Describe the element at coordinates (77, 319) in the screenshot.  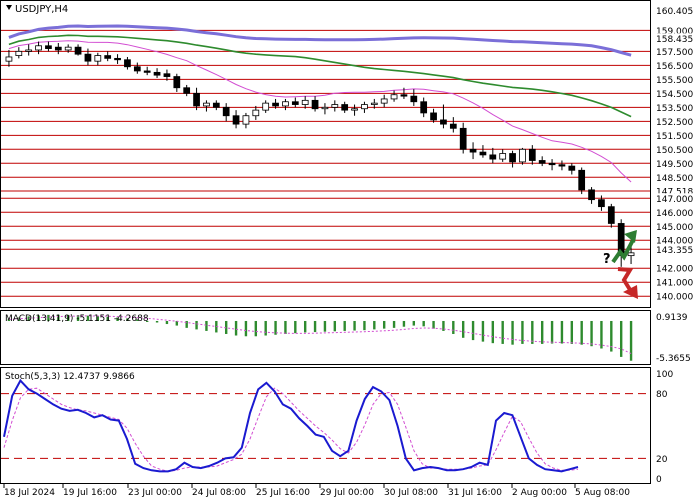
I see `macd-title: MACD(13,41,9) -5.1151 -4.2688` at that location.